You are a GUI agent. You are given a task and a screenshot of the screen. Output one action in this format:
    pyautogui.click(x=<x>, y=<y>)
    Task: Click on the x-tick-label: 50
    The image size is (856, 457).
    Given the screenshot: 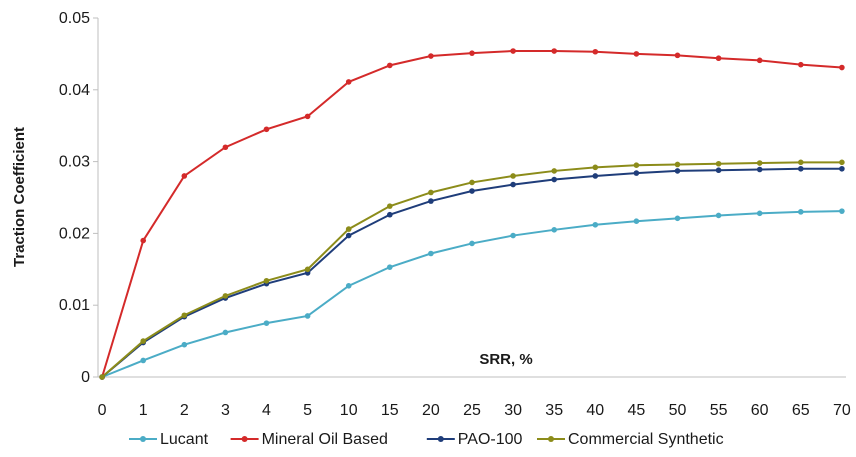 What is the action you would take?
    pyautogui.click(x=678, y=410)
    